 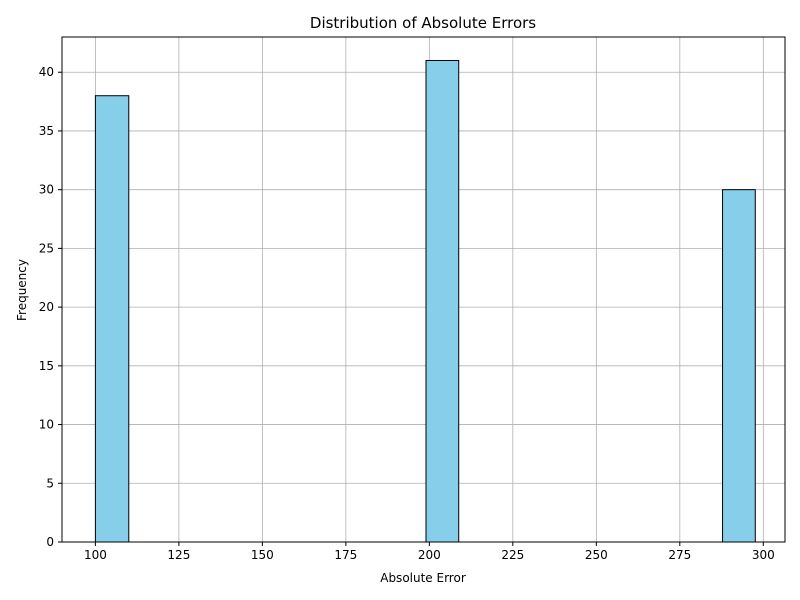 I want to click on y-tick-label: 0, so click(x=50, y=542).